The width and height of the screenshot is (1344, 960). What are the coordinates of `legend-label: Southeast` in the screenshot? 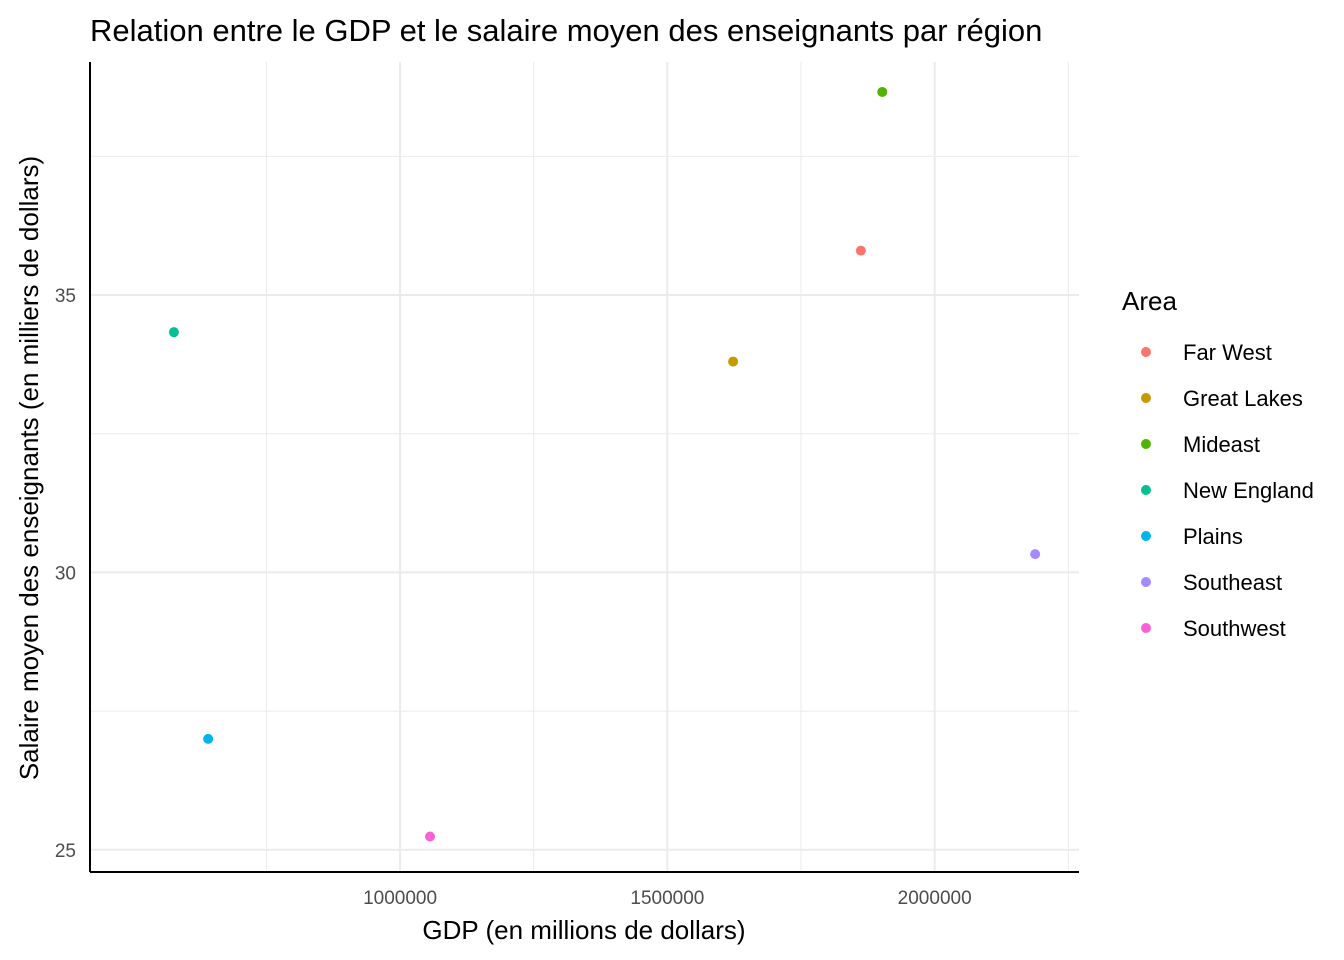 It's located at (1232, 582).